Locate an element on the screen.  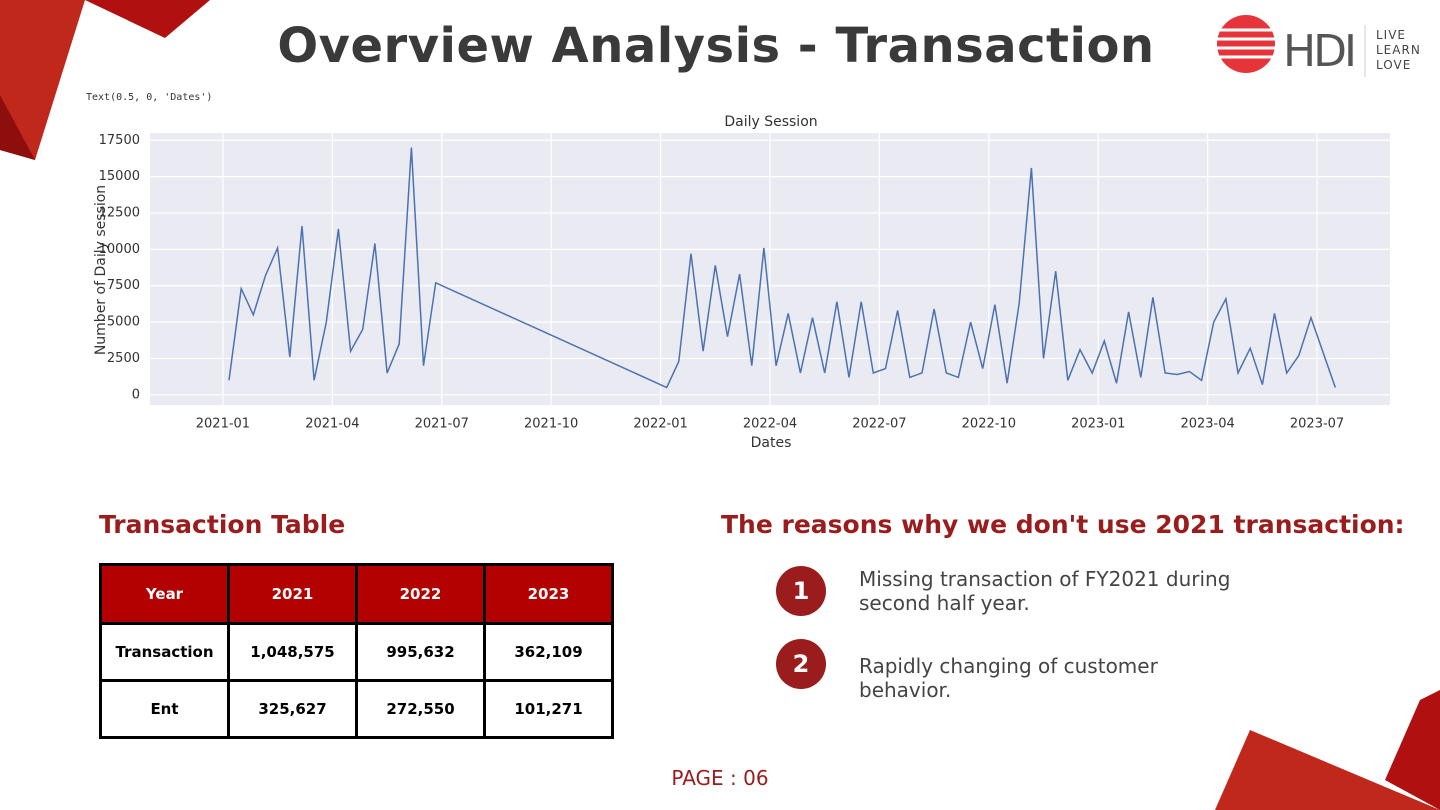
tagline-line: LEARN is located at coordinates (1398, 50).